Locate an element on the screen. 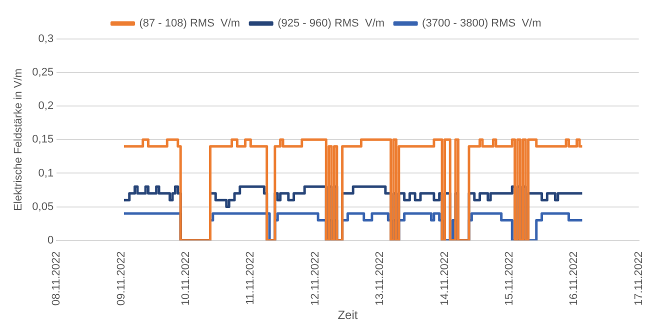 Image resolution: width=663 pixels, height=331 pixels. legend-label: (3700 - 3800) RMS V/m is located at coordinates (482, 24).